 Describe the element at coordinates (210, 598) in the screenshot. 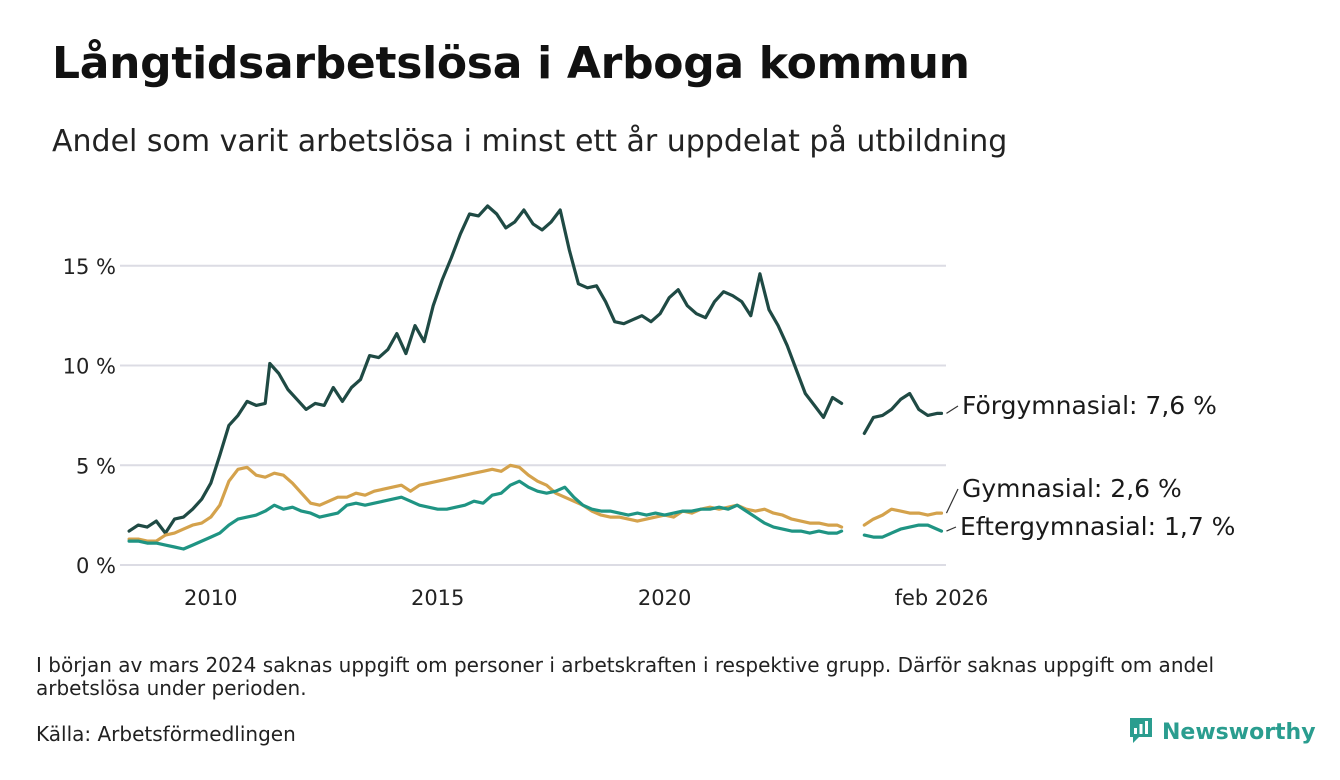

I see `x-tick-label: 2010` at that location.